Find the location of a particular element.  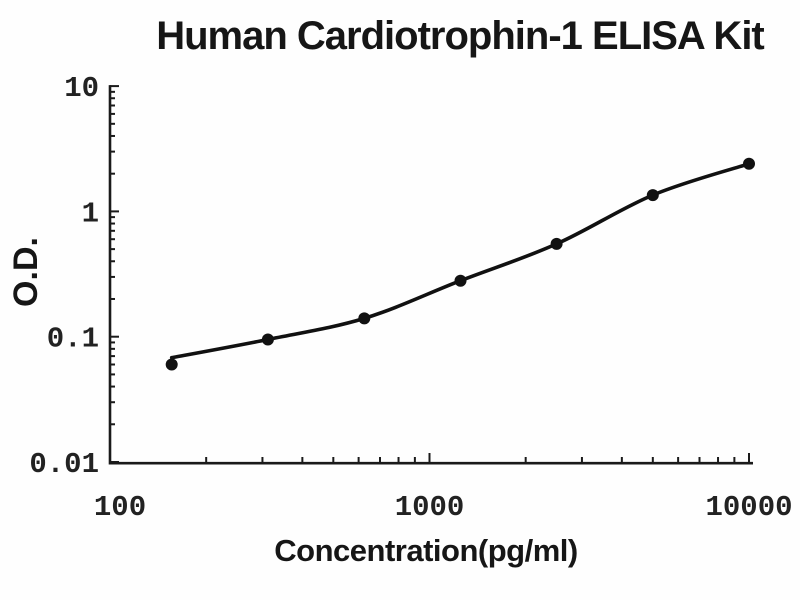

x-tick-label: 1000 is located at coordinates (430, 507).